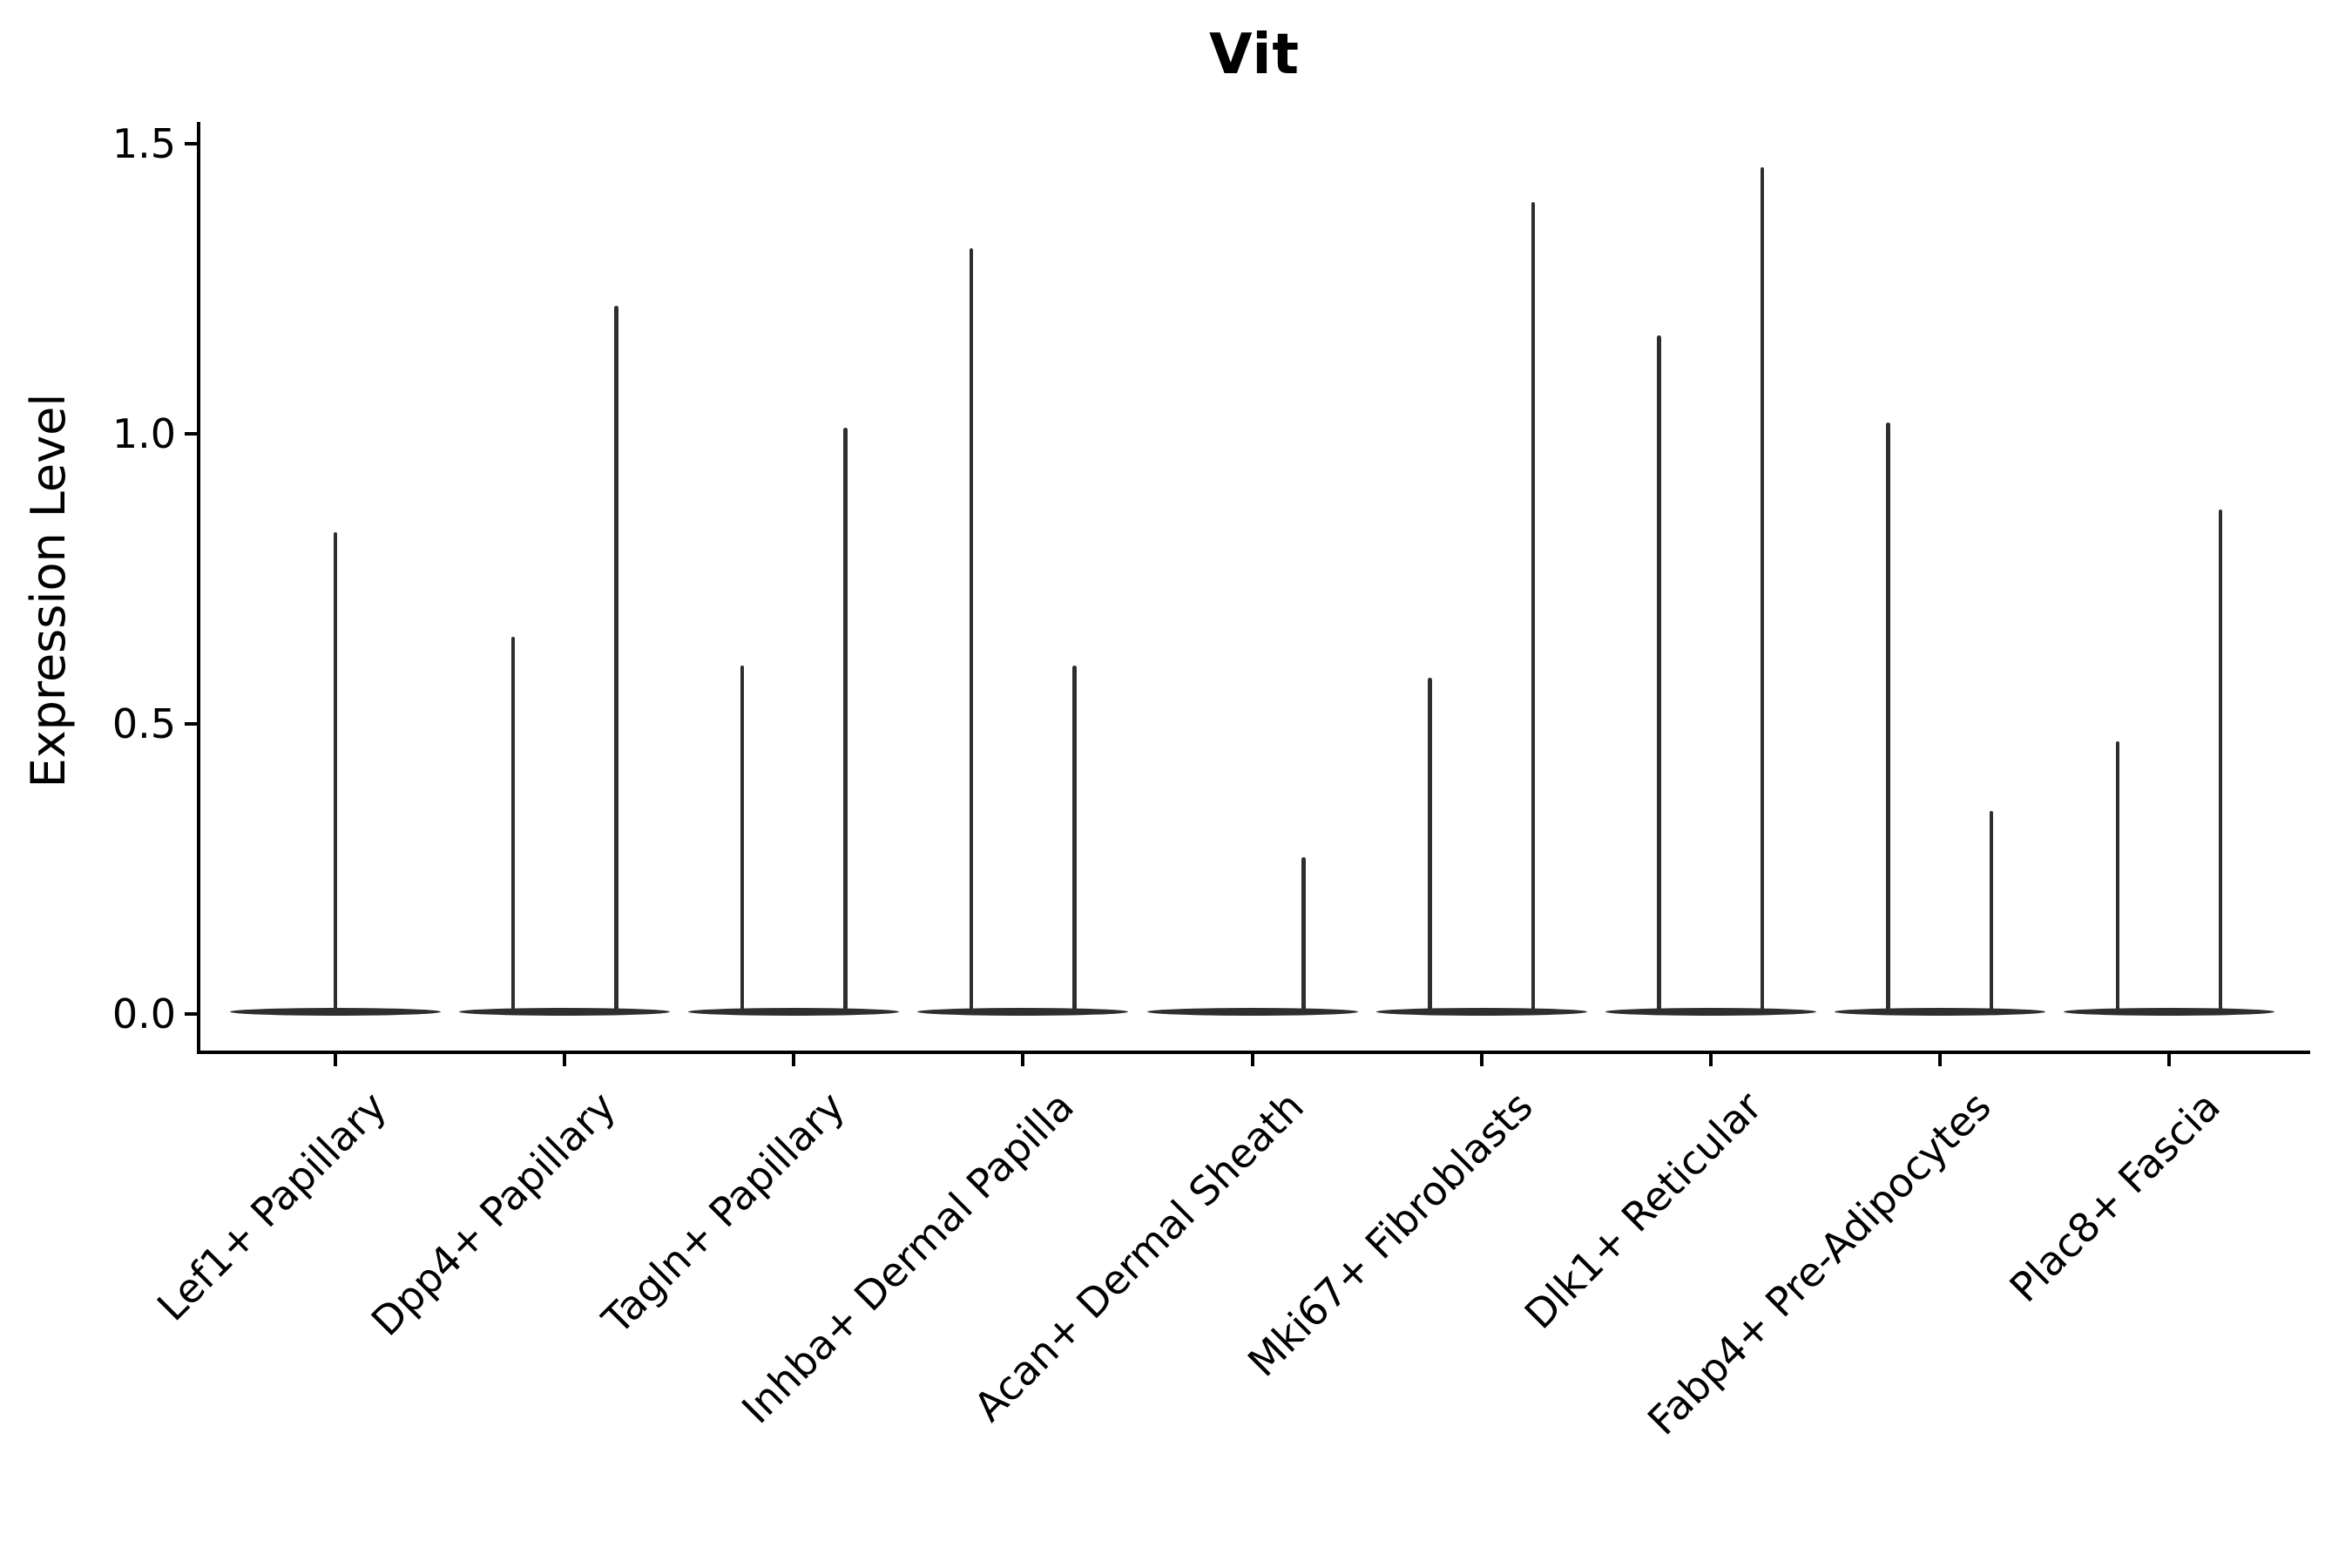 This screenshot has width=2352, height=1568. What do you see at coordinates (724, 1212) in the screenshot?
I see `x-tick-label: Tagln+ Papillary` at bounding box center [724, 1212].